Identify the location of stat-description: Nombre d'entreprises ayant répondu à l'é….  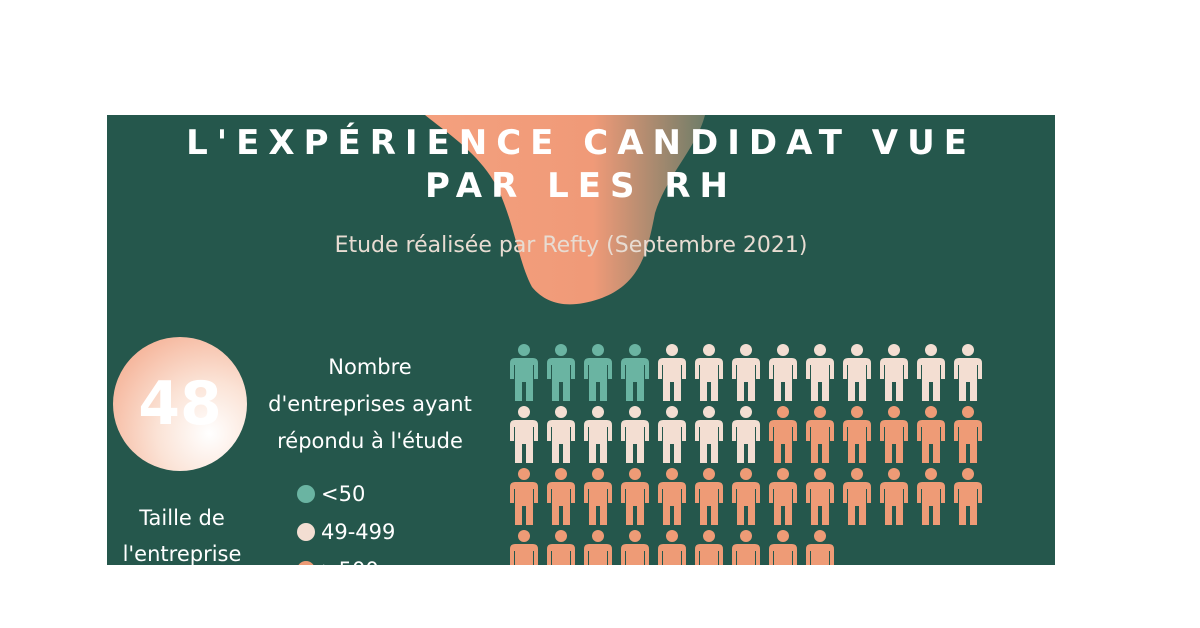
(370, 404).